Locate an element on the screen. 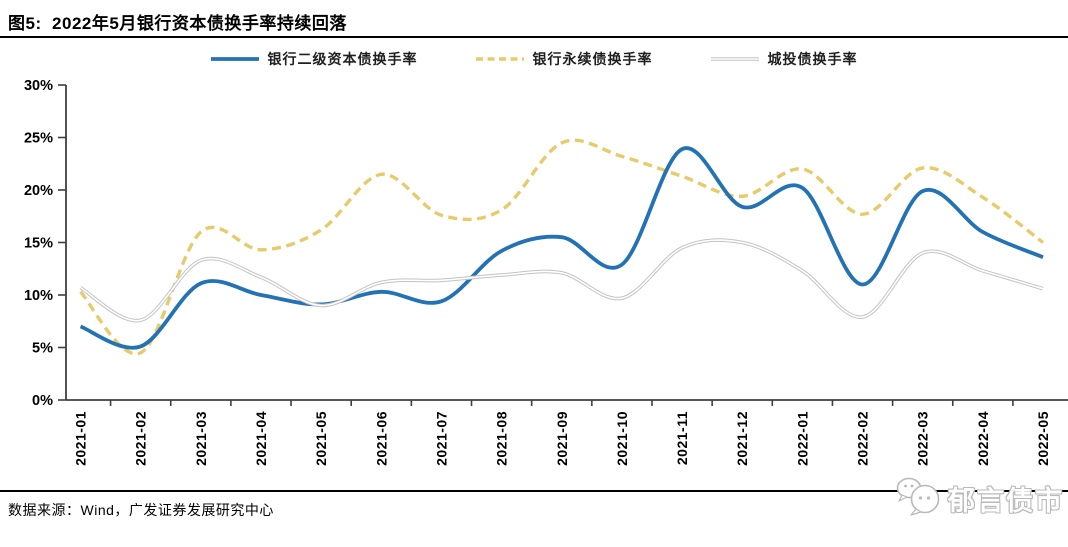 Image resolution: width=1068 pixels, height=547 pixels. legend-line-sample-double is located at coordinates (734, 59).